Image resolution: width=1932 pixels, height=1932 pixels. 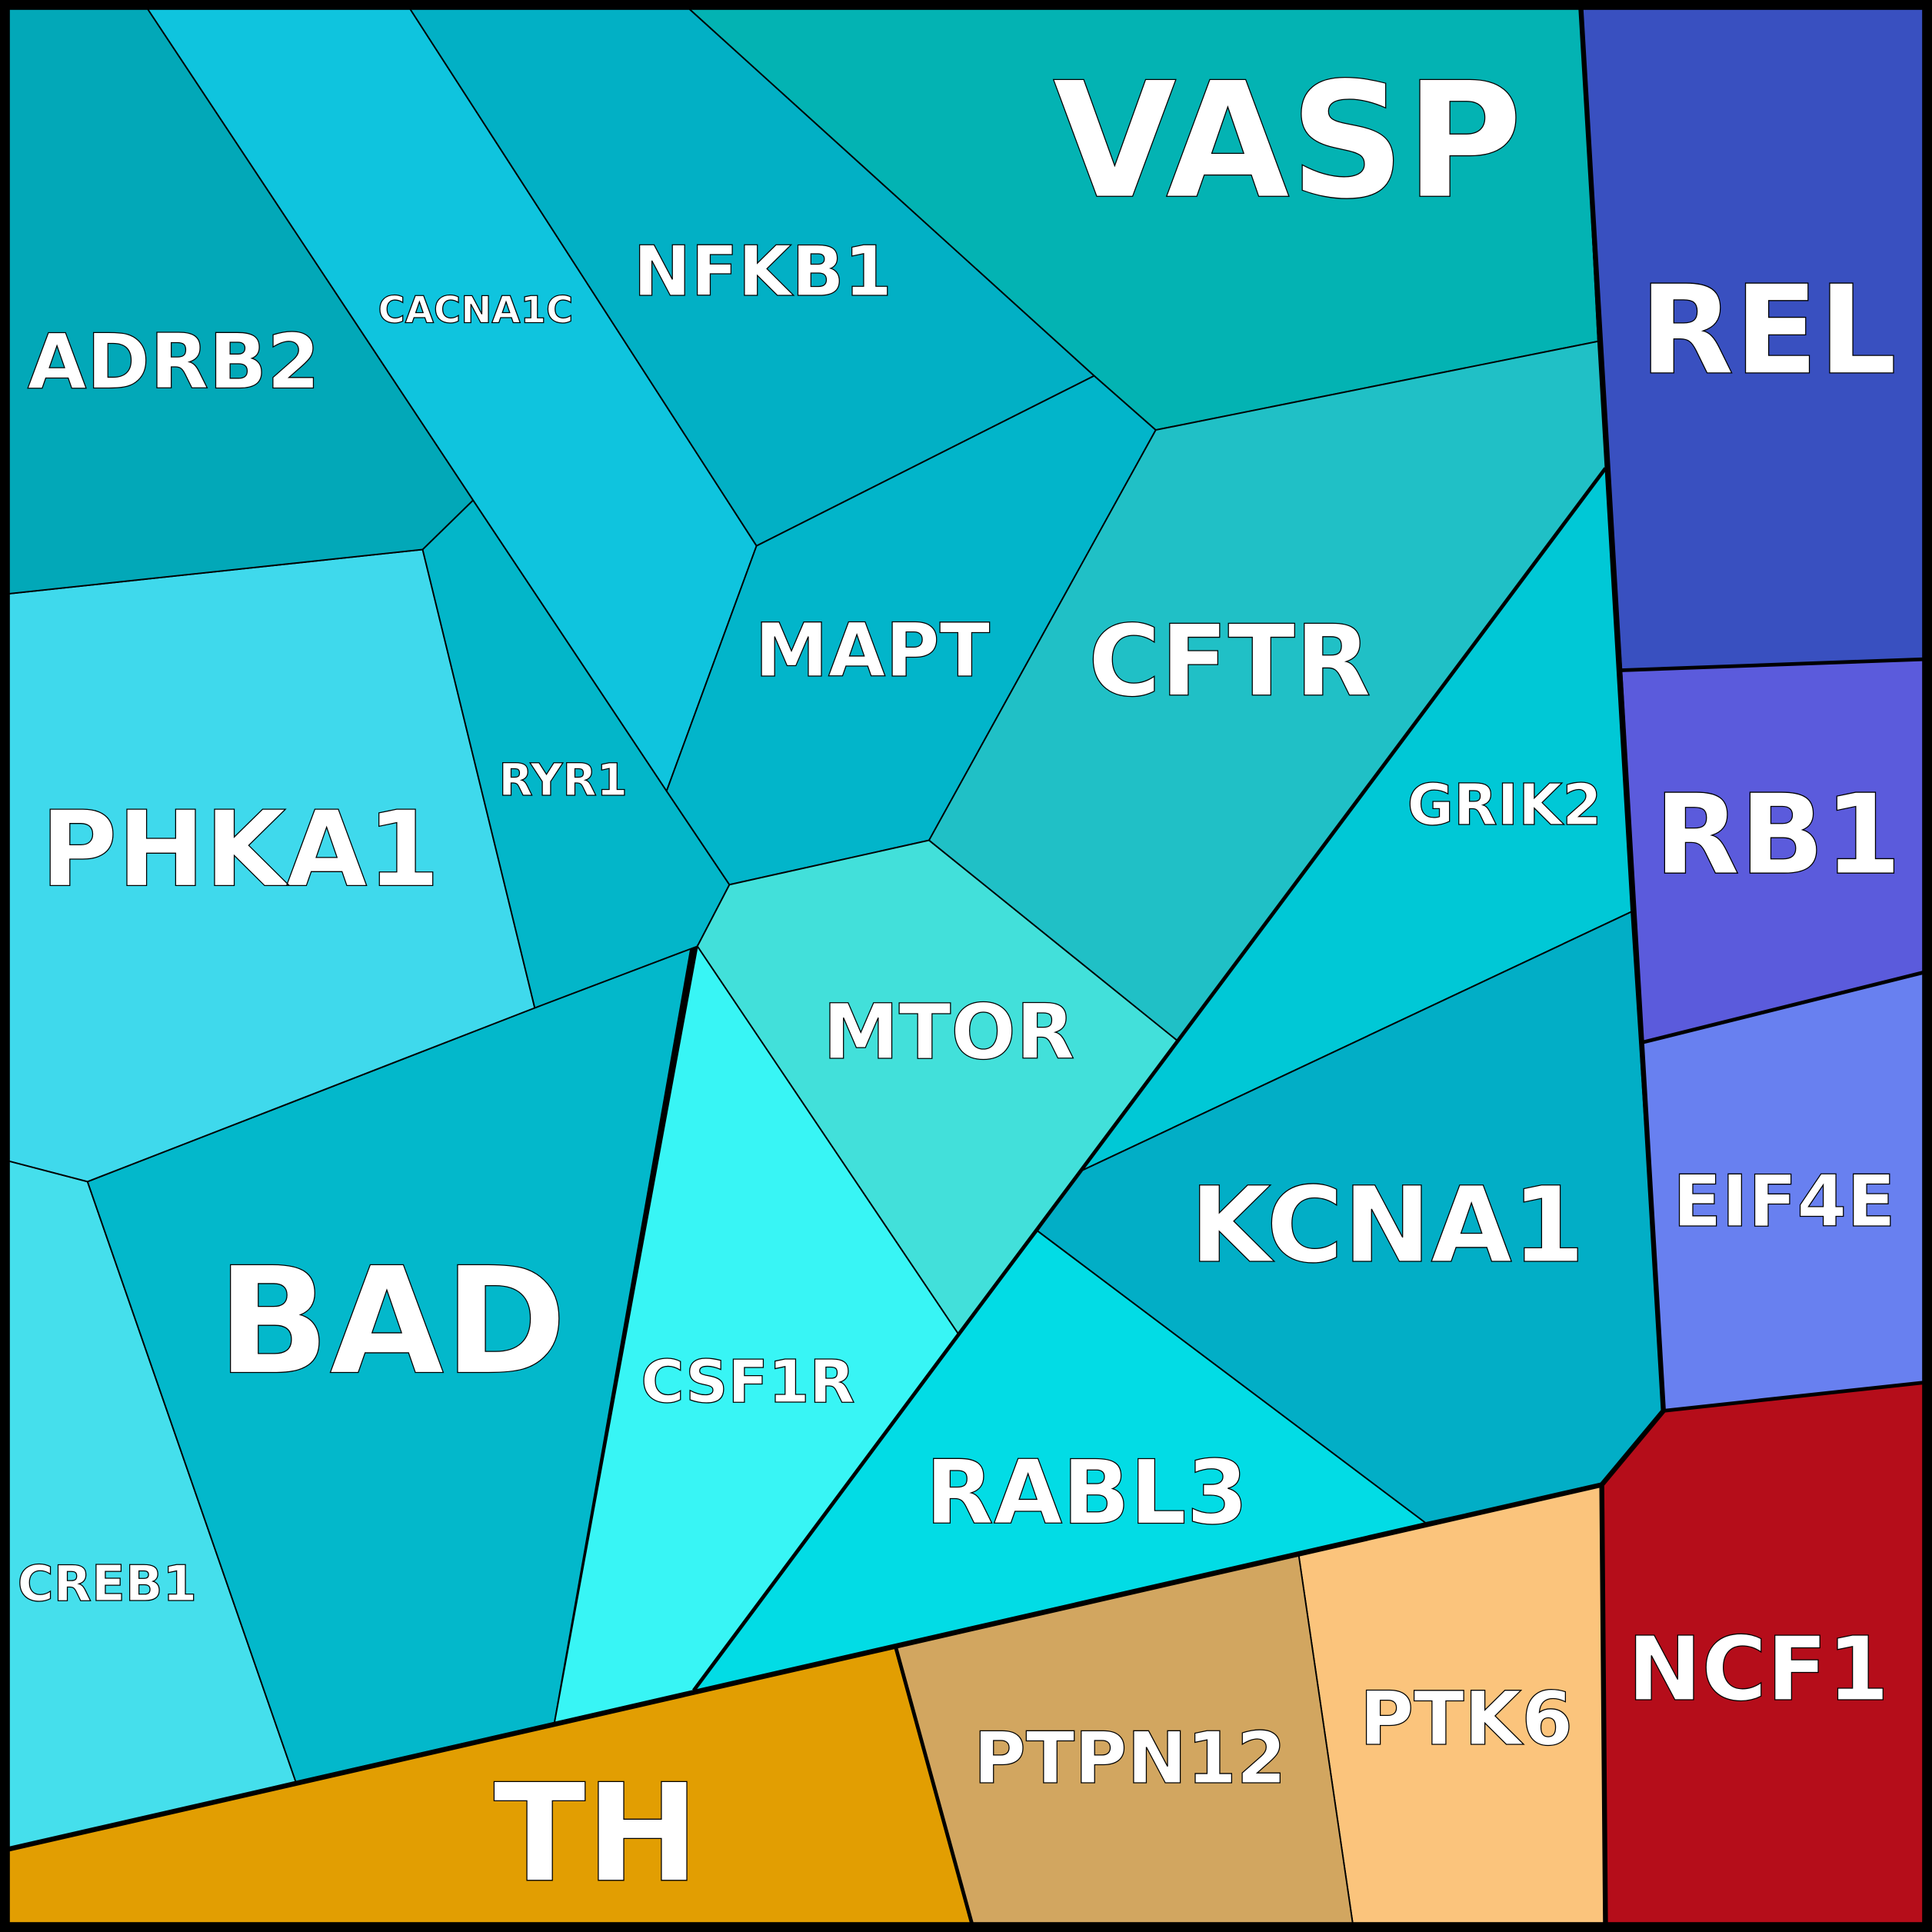 I want to click on cell-label-grik2: GRIK2, so click(x=1504, y=805).